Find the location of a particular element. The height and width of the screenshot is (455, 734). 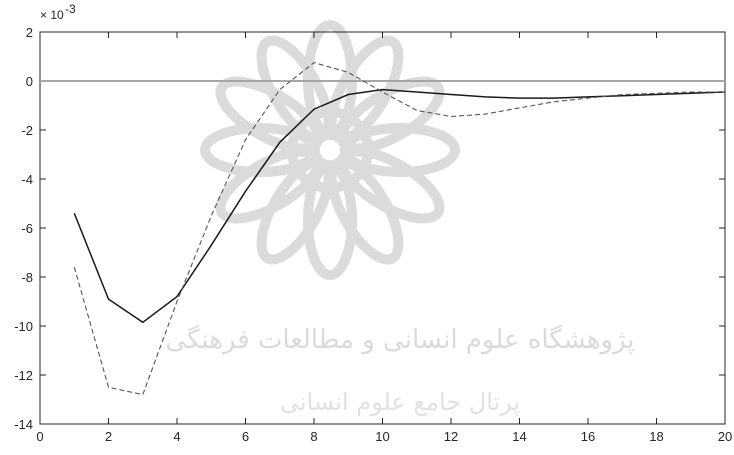

watermark-center is located at coordinates (330, 150).